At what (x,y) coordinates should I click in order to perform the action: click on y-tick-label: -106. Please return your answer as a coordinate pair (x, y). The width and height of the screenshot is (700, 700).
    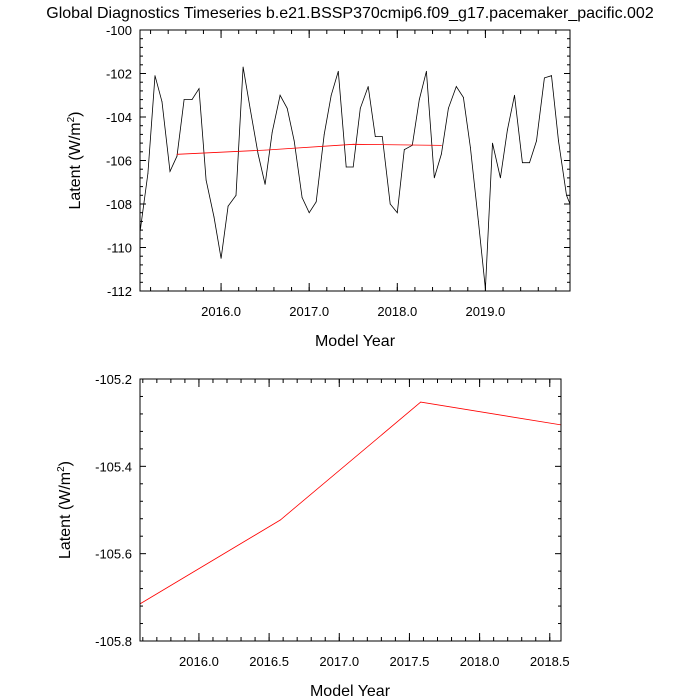
    Looking at the image, I should click on (119, 161).